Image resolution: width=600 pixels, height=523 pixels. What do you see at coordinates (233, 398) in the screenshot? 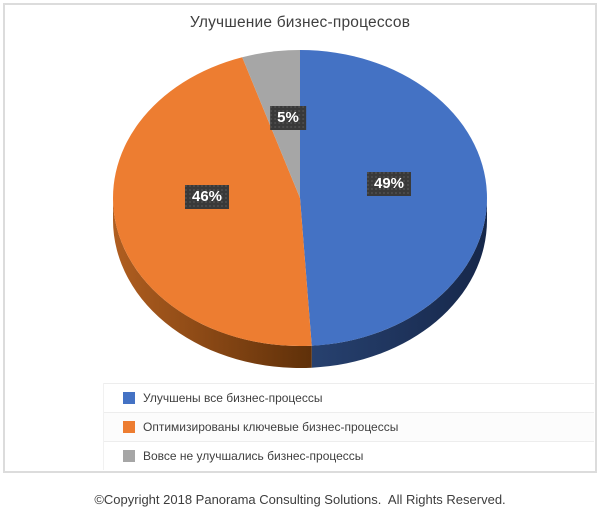
I see `legend-label: Улучшены все бизнес-процессы` at bounding box center [233, 398].